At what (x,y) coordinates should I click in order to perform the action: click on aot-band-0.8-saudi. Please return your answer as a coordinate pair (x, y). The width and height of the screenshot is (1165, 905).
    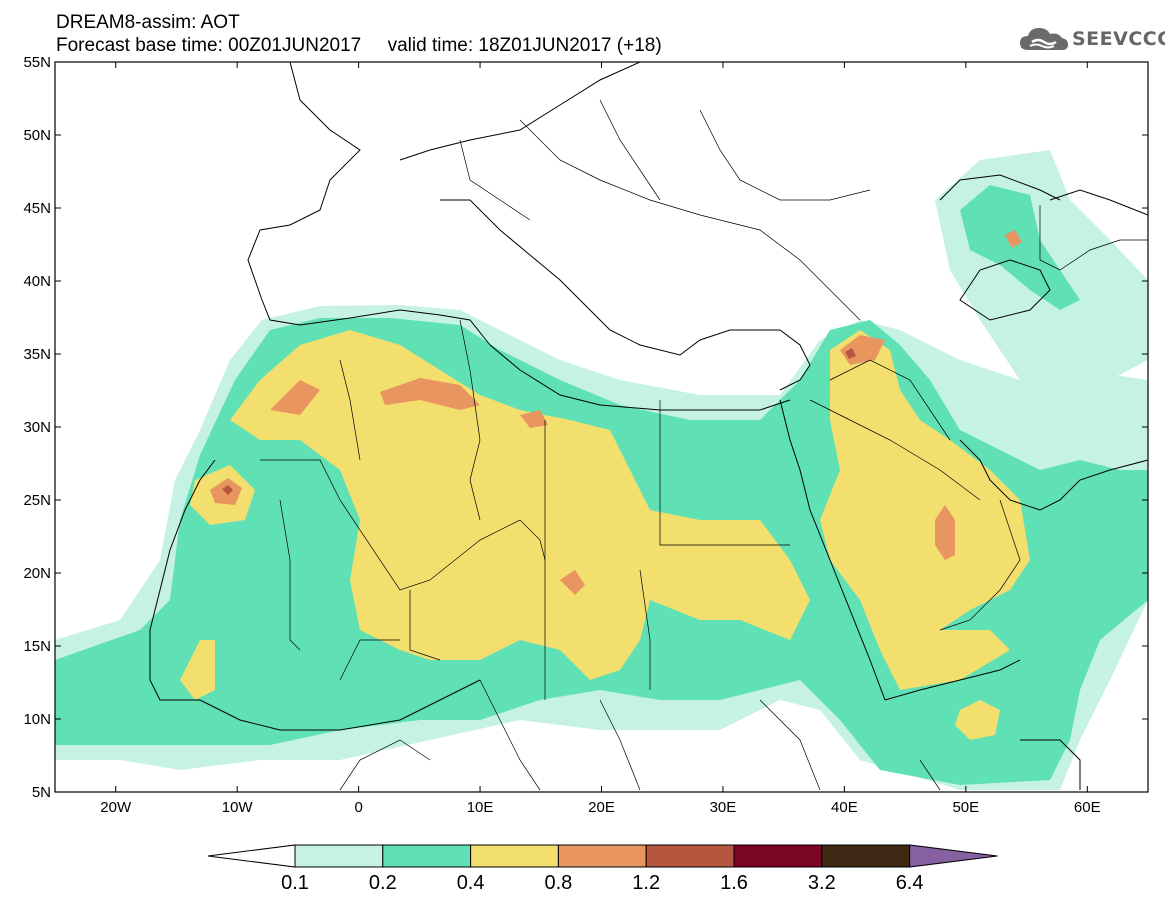
    Looking at the image, I should click on (945, 532).